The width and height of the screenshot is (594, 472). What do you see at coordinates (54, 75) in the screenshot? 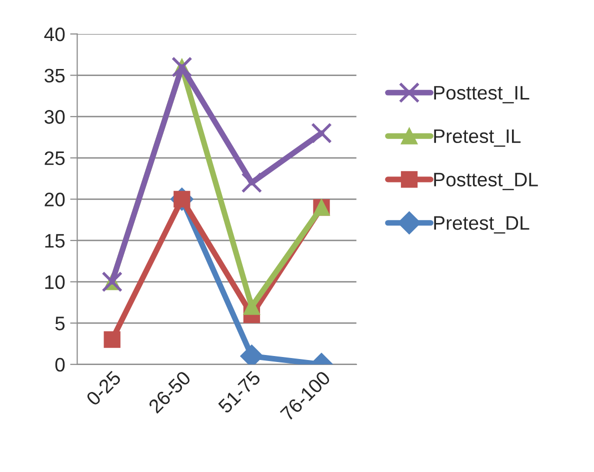
I see `y-tick-label: 35` at bounding box center [54, 75].